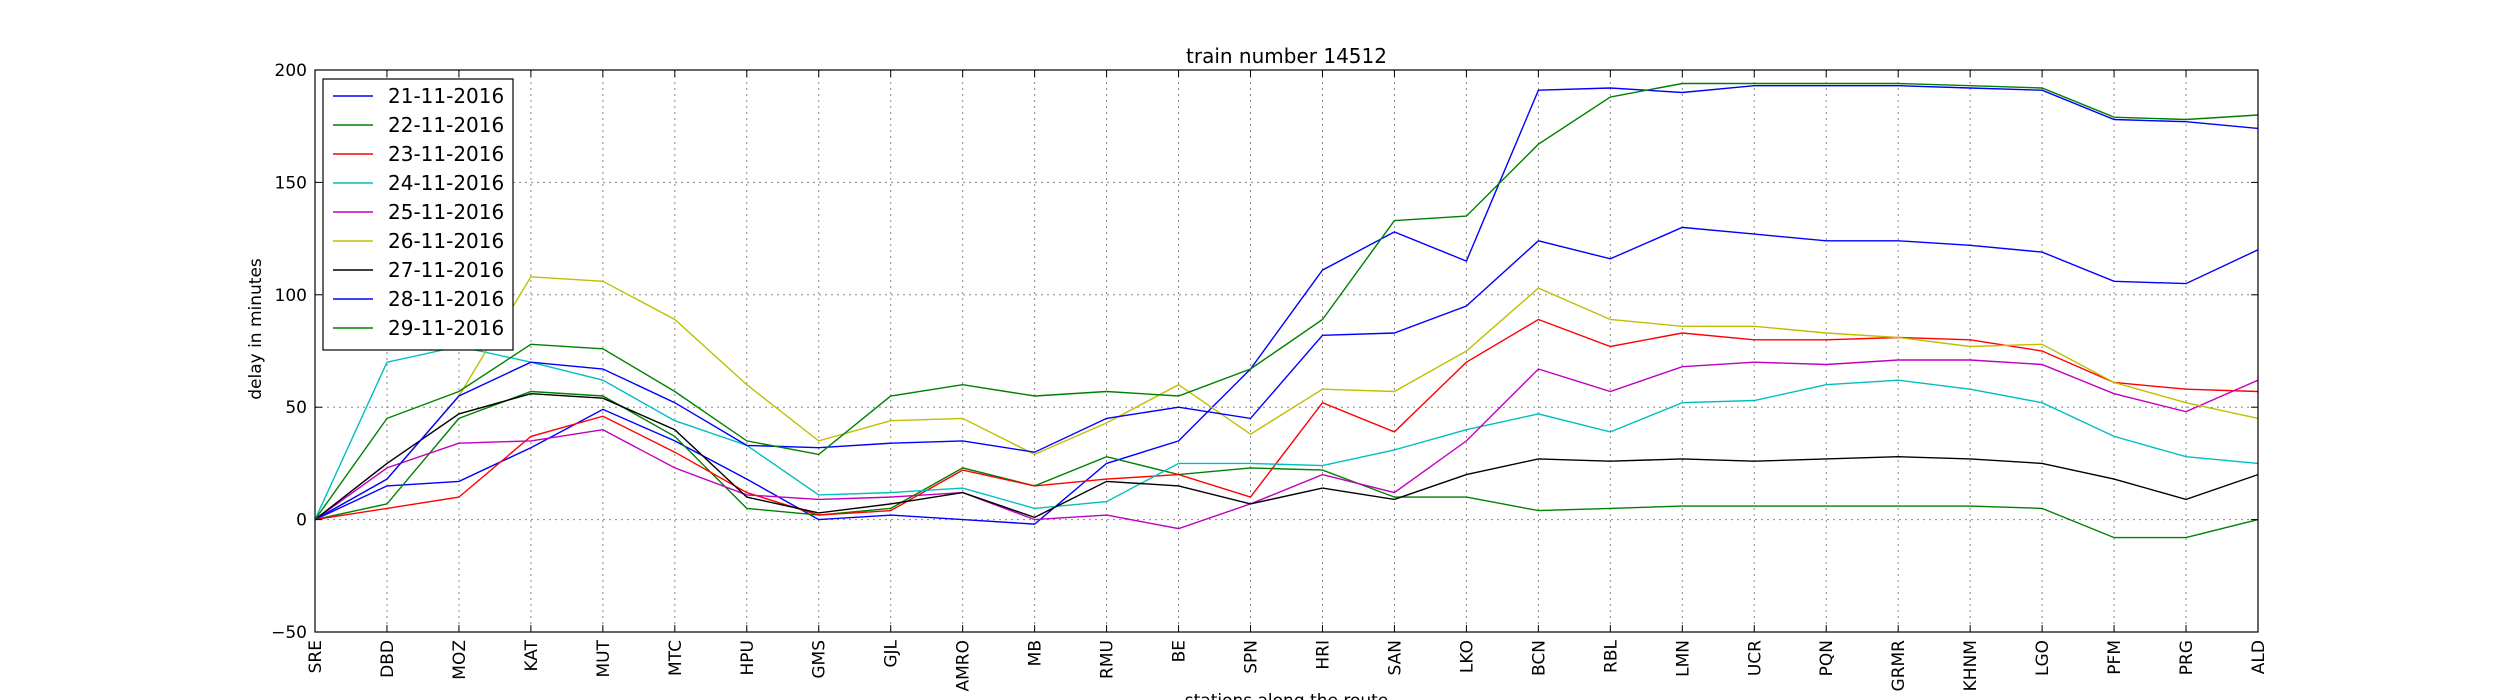 The image size is (2500, 700). Describe the element at coordinates (1108, 659) in the screenshot. I see `x-tick-label: RMU` at that location.